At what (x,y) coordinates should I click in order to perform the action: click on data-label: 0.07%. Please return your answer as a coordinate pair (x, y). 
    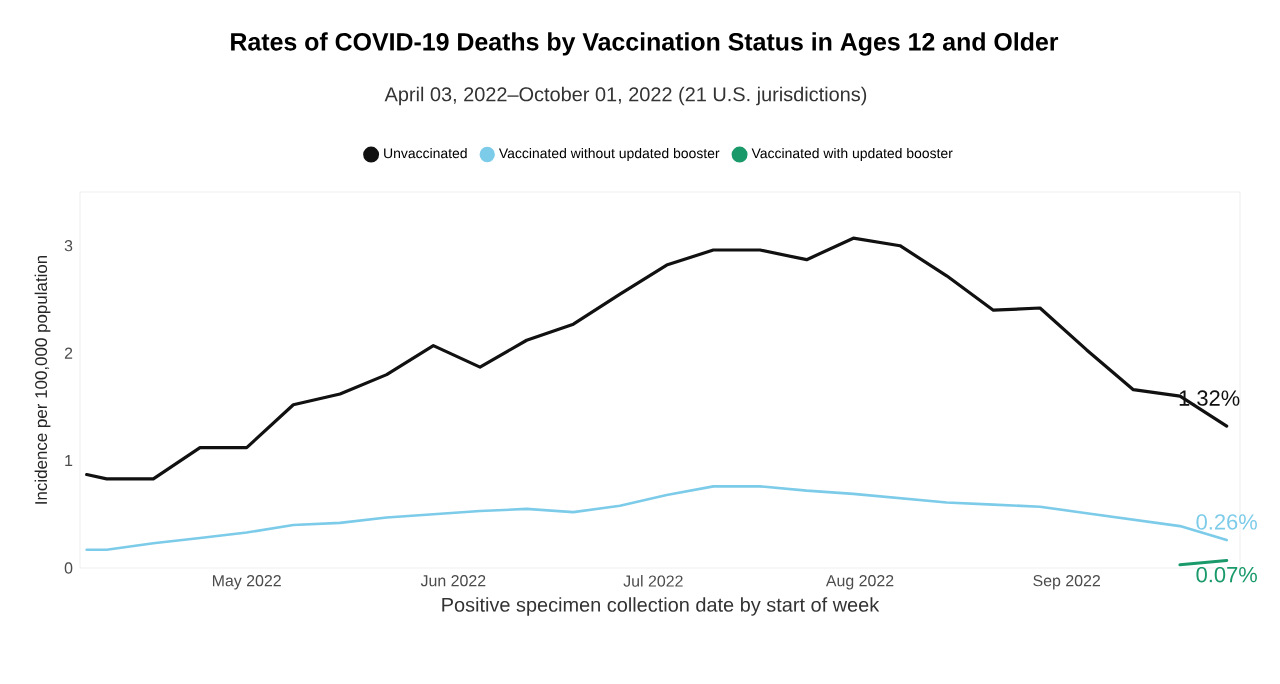
    Looking at the image, I should click on (1226, 574).